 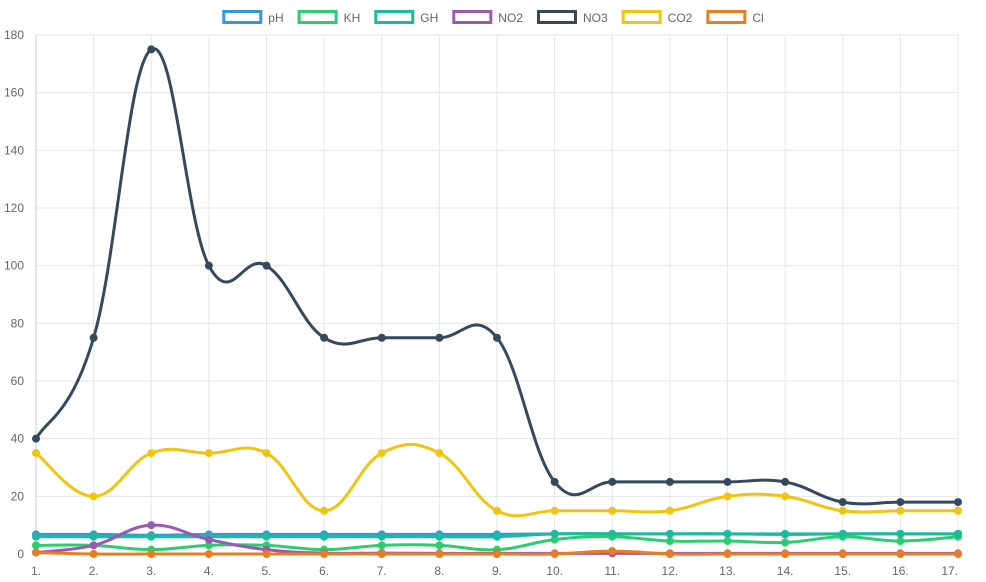 What do you see at coordinates (14, 150) in the screenshot?
I see `y-tick-label: 140` at bounding box center [14, 150].